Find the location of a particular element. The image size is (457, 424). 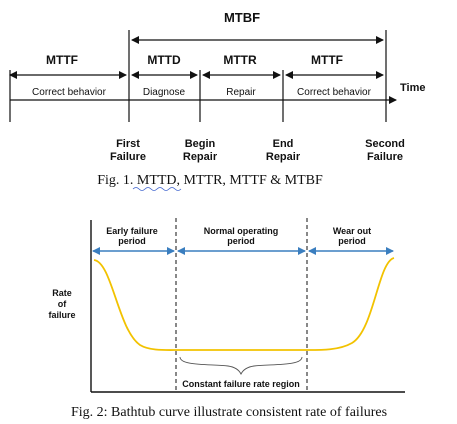

constant-region-label: Constant failure rate region is located at coordinates (241, 384).